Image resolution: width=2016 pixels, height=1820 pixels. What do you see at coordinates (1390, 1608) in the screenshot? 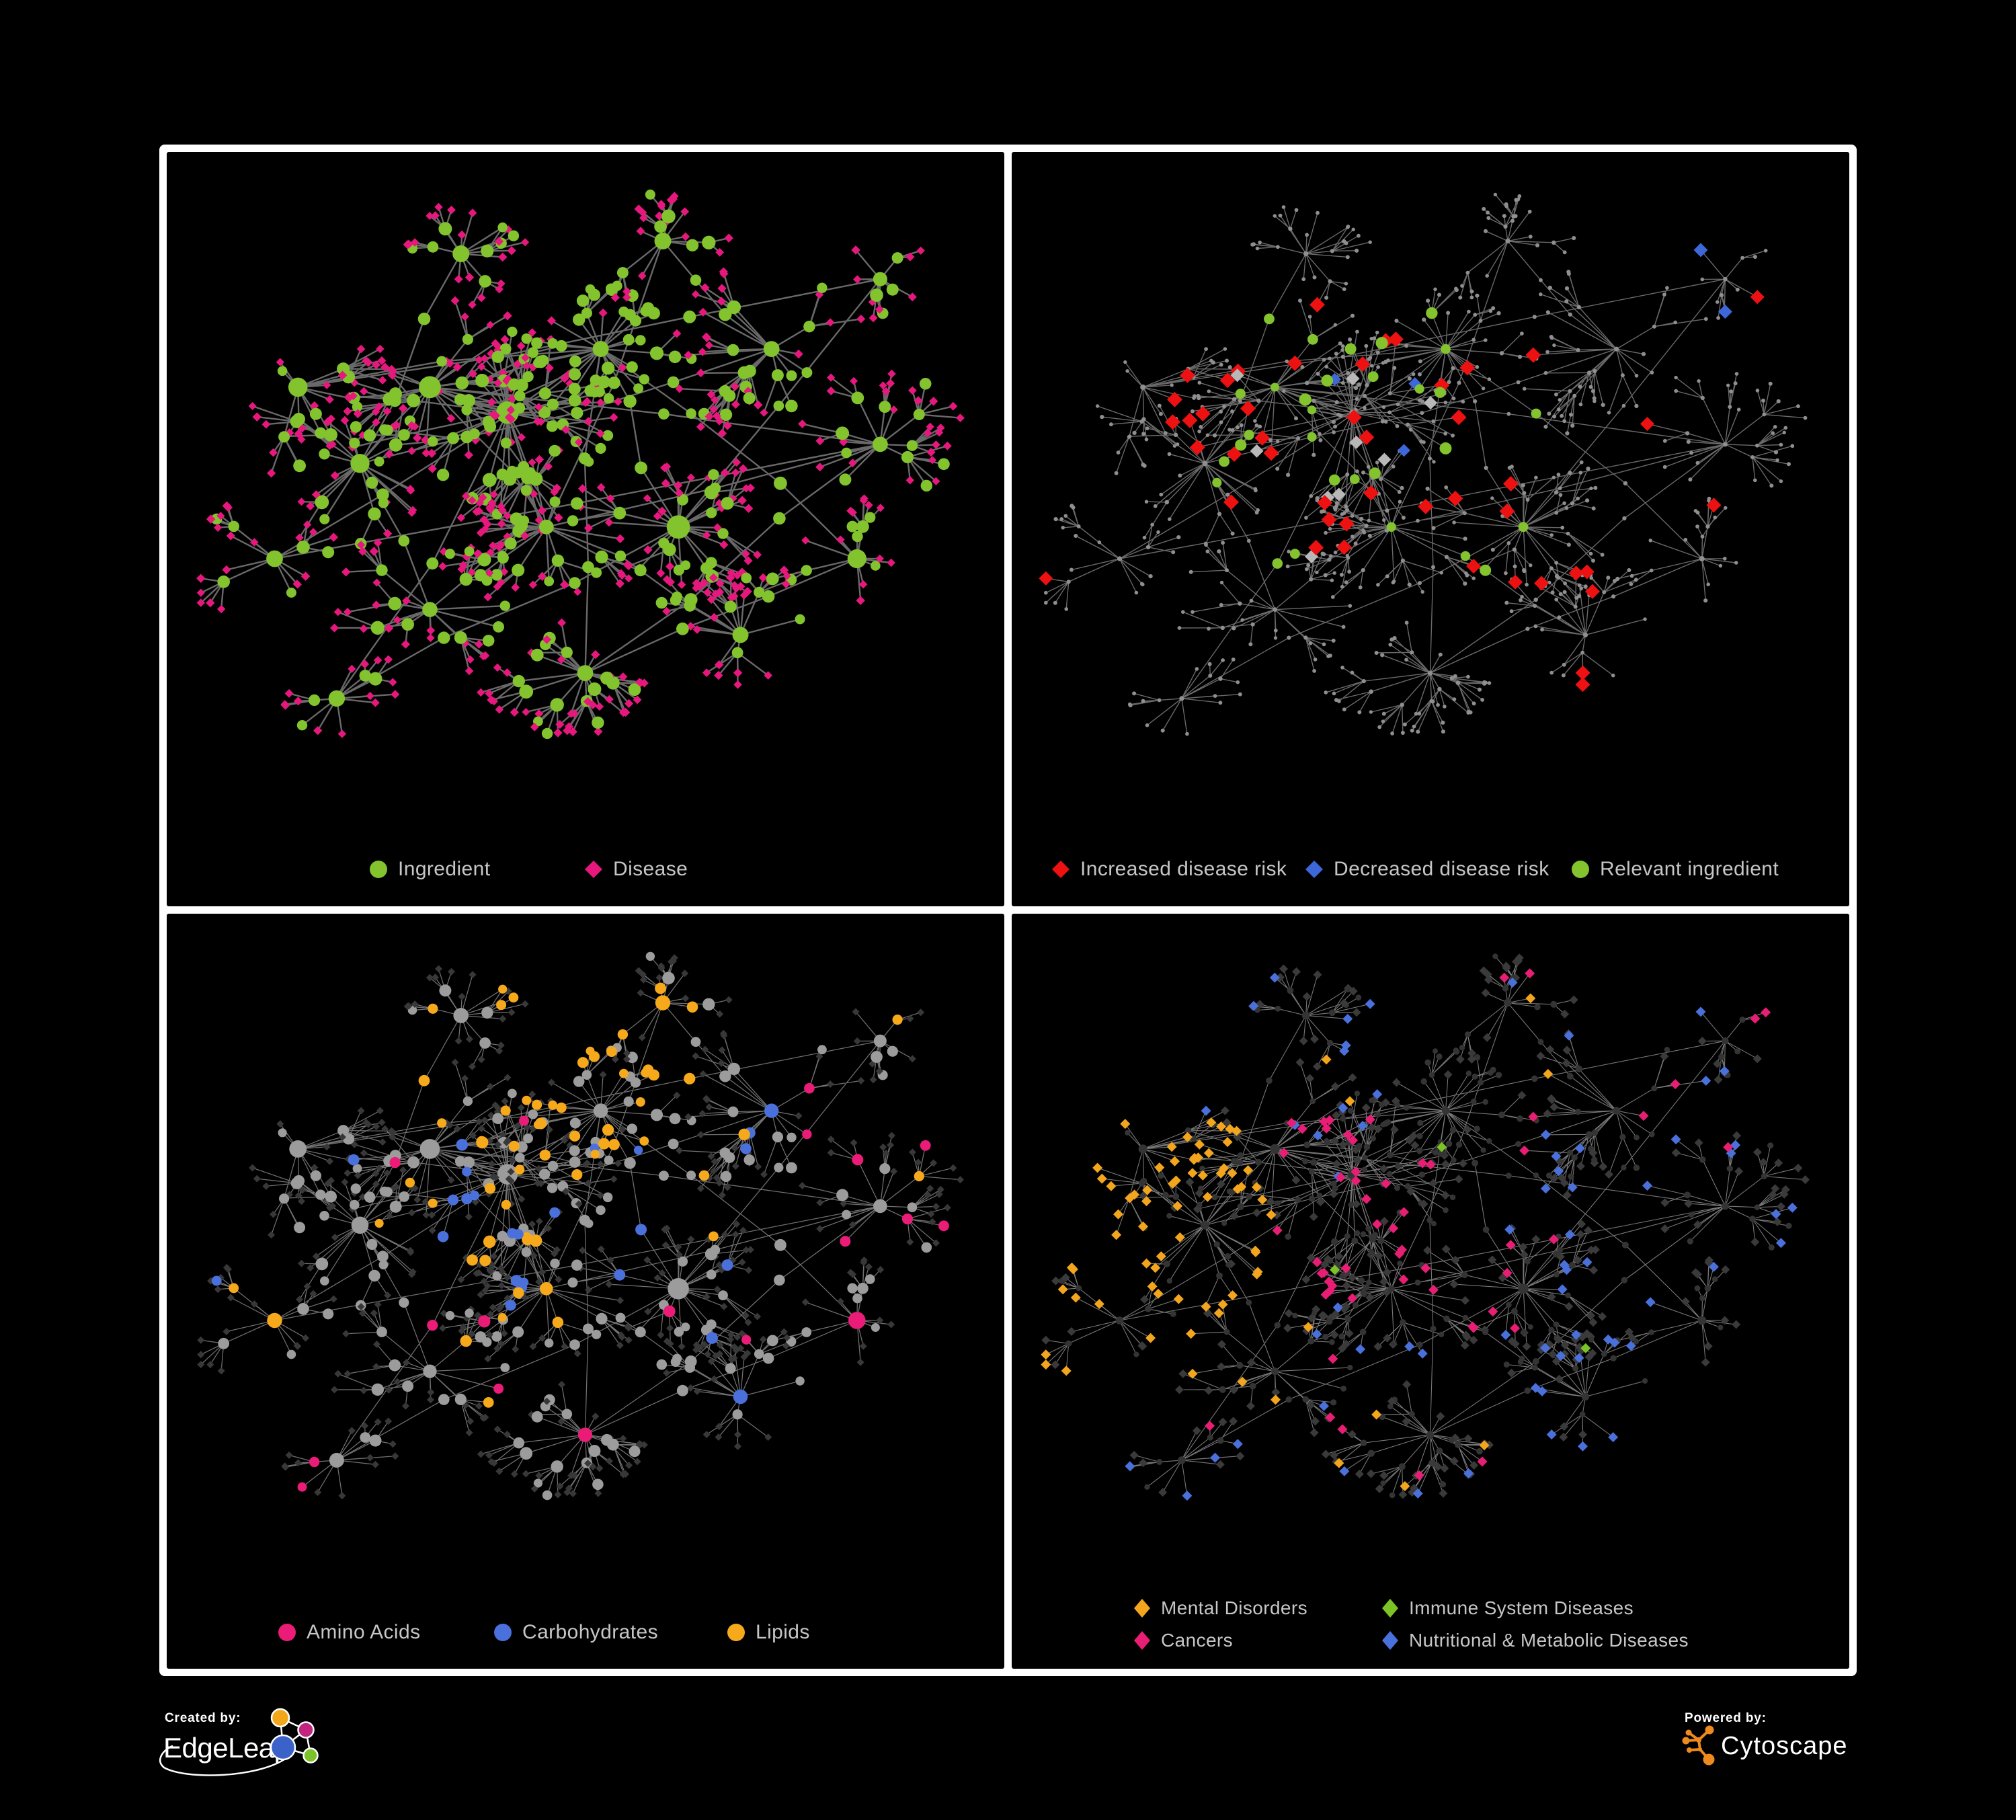
I see `immune-diseases-marker-icon` at bounding box center [1390, 1608].